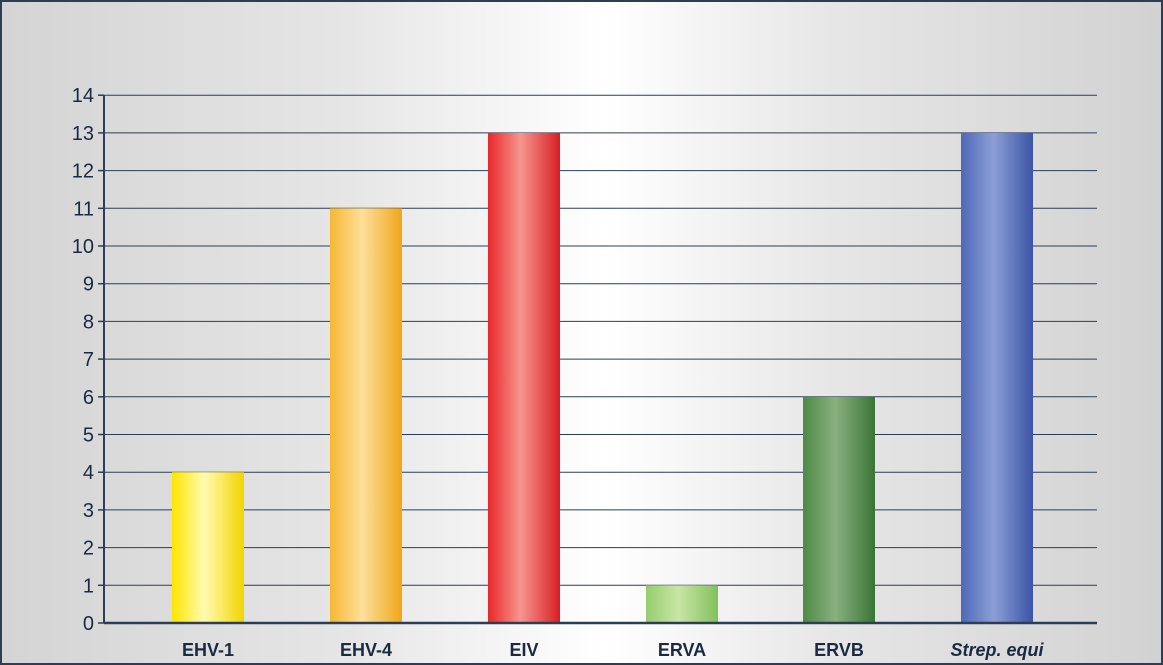 The width and height of the screenshot is (1163, 665). Describe the element at coordinates (83, 209) in the screenshot. I see `y-tick-label: 11` at that location.